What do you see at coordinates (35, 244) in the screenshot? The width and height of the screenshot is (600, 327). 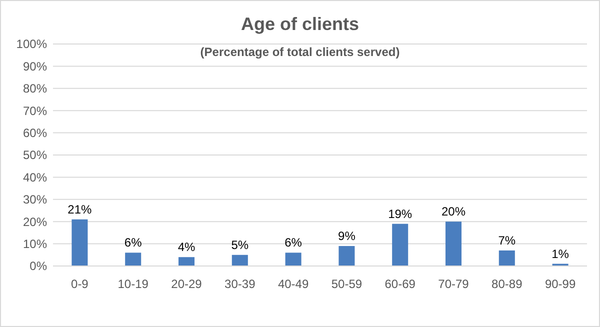 I see `y-tick-label: 10%` at bounding box center [35, 244].